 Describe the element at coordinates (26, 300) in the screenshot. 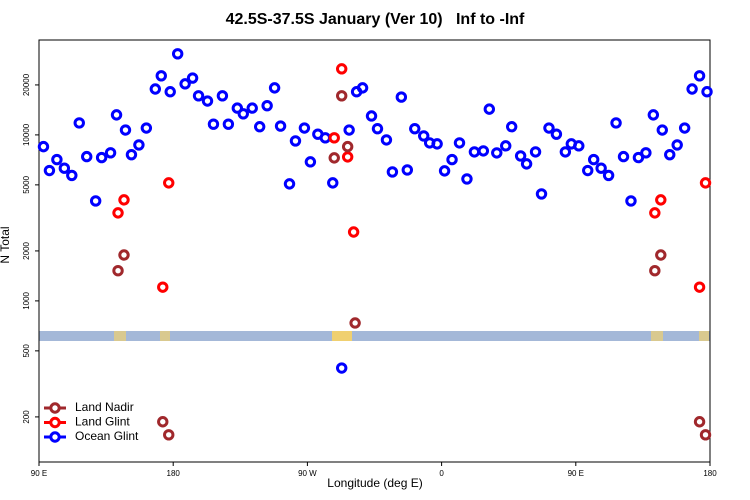

I see `y-tick-label: 1000` at that location.